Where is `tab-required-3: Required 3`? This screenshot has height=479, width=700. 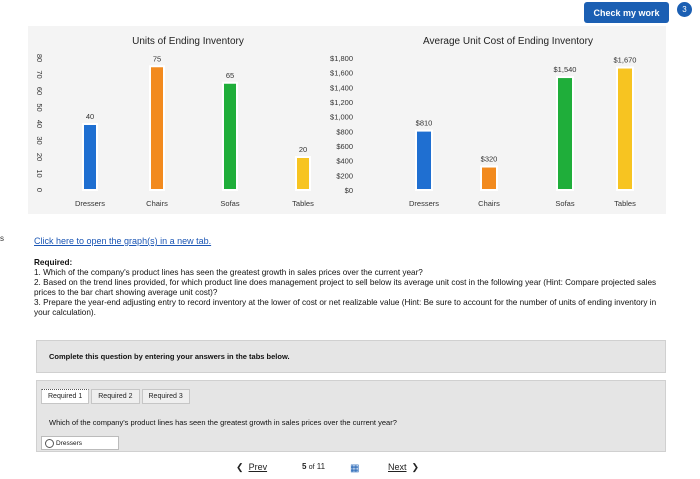
tab-required-3: Required 3 is located at coordinates (165, 396).